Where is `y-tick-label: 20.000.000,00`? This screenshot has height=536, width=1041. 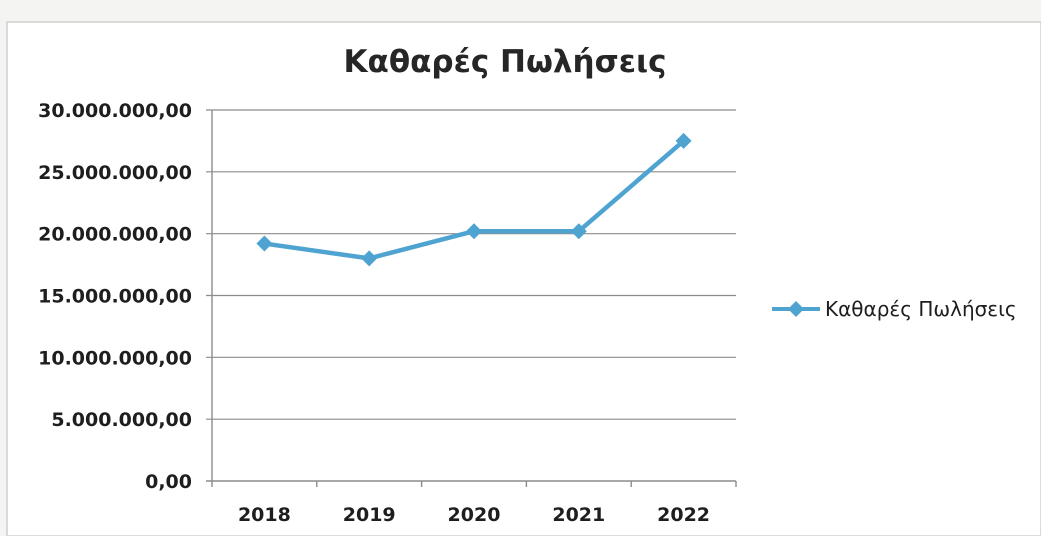 y-tick-label: 20.000.000,00 is located at coordinates (115, 235).